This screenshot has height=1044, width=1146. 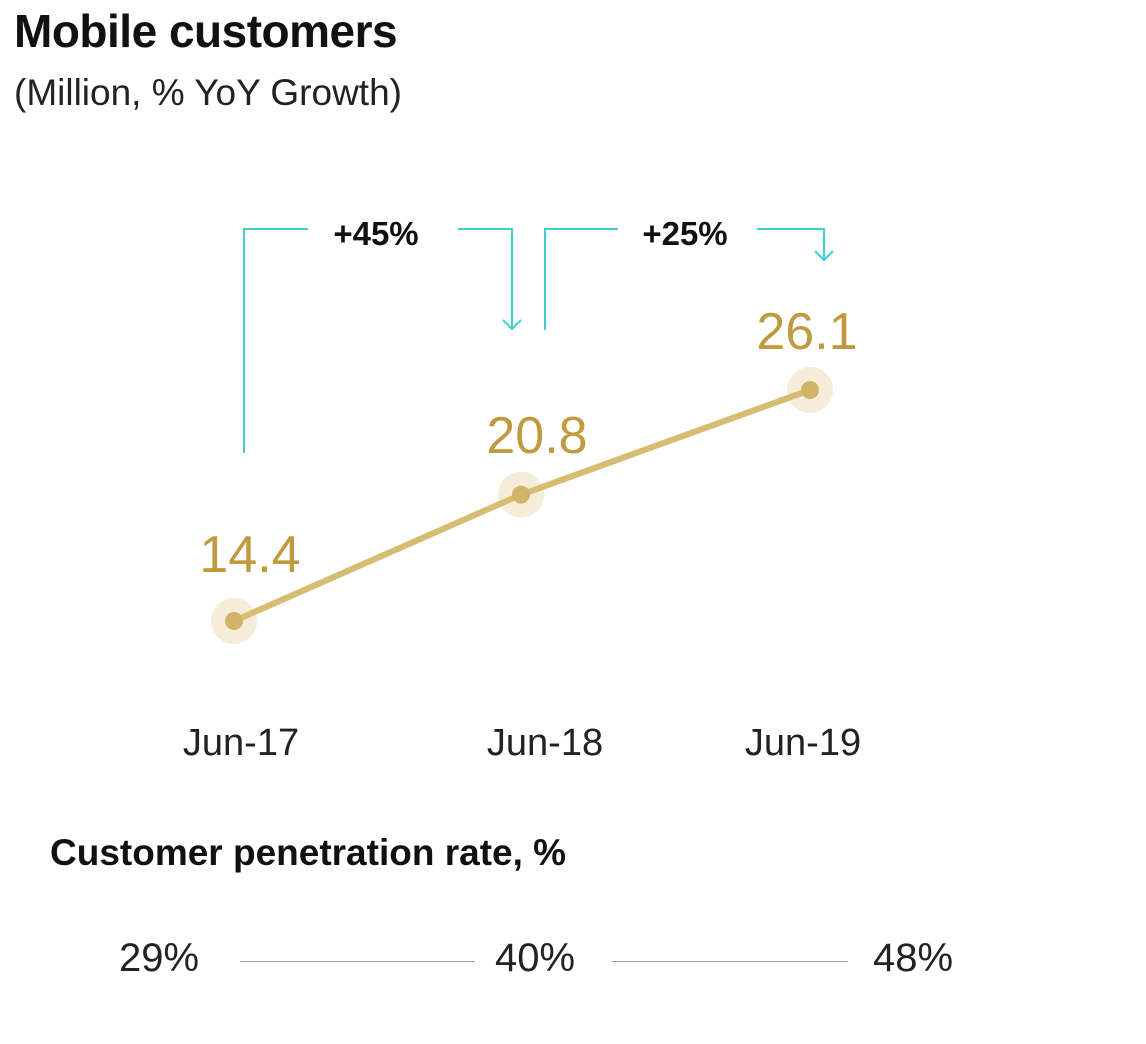 What do you see at coordinates (545, 743) in the screenshot?
I see `x-tick-label-jun-18: Jun-18` at bounding box center [545, 743].